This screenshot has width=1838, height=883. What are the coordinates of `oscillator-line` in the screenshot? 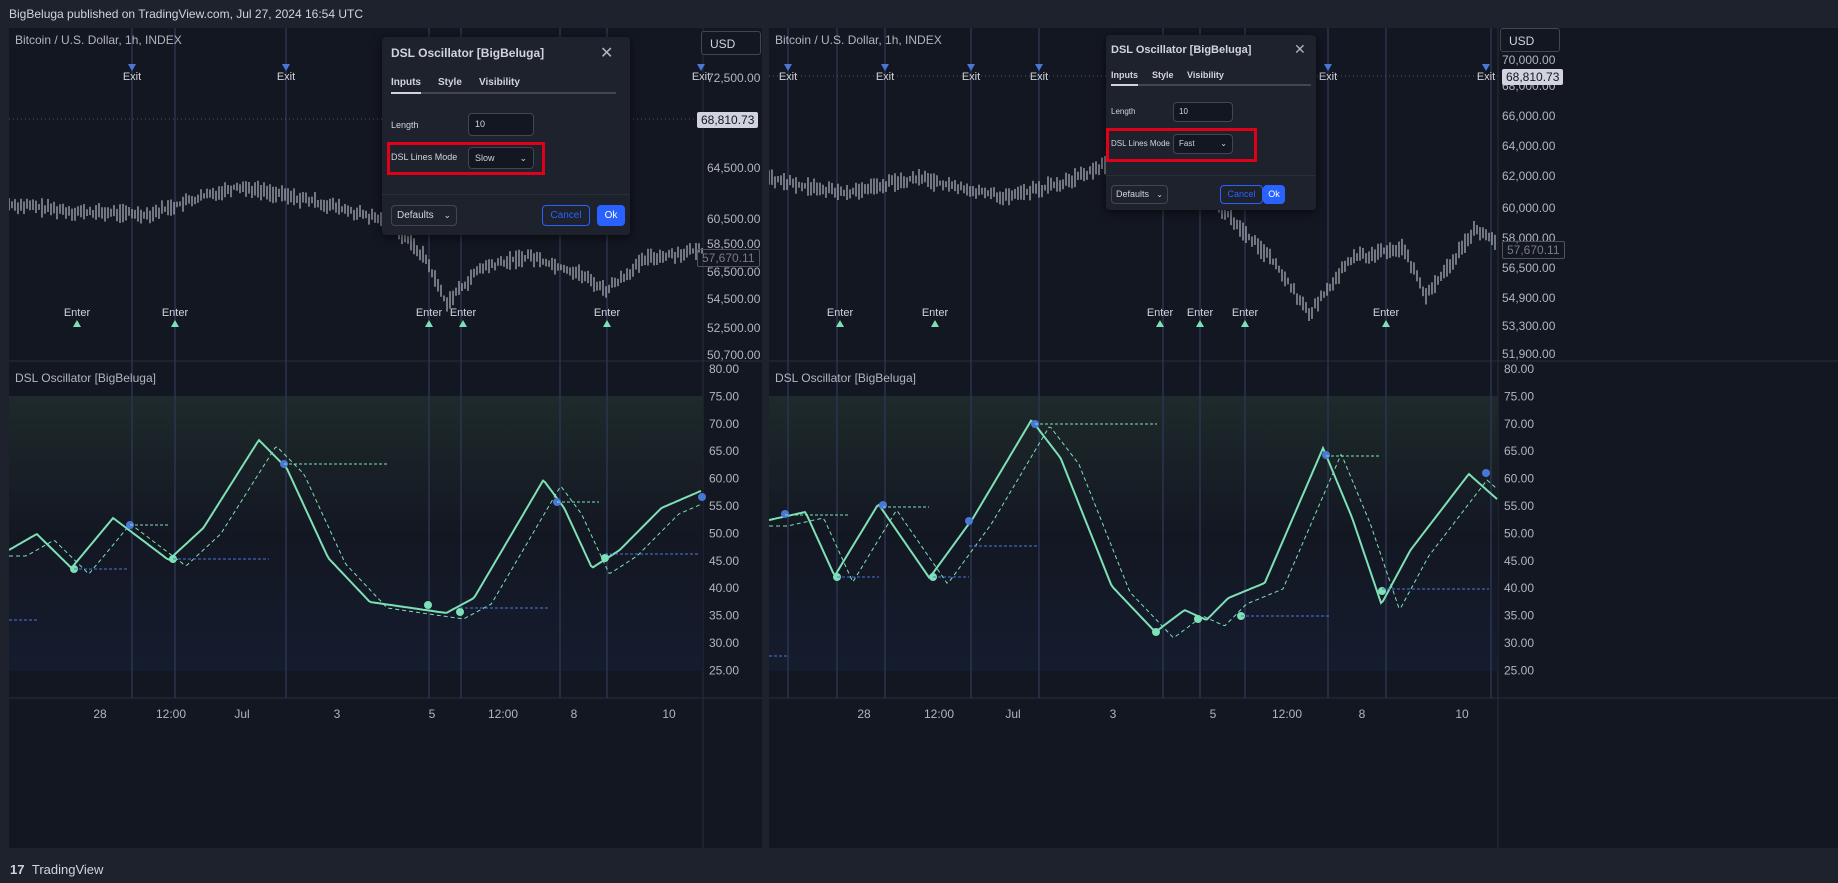 It's located at (355, 526).